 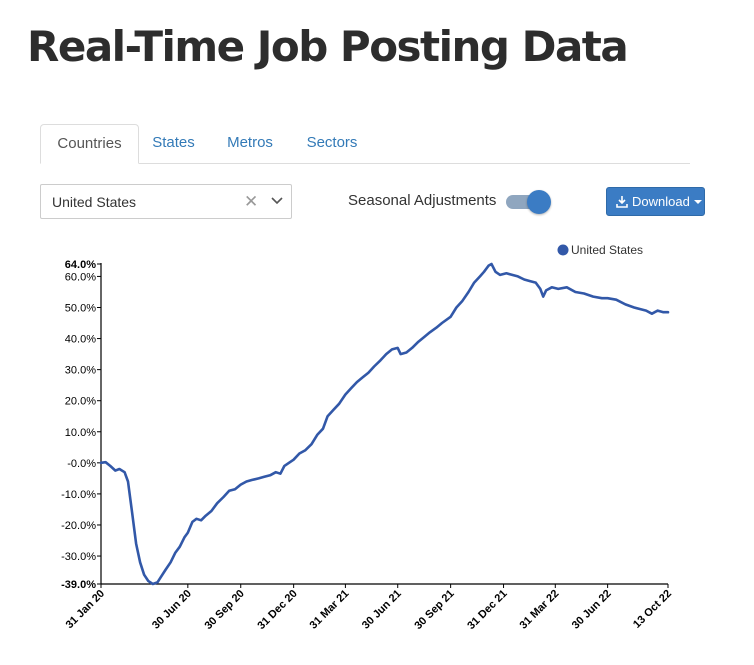 I want to click on x-tick-label: 31 Dec 20, so click(x=277, y=610).